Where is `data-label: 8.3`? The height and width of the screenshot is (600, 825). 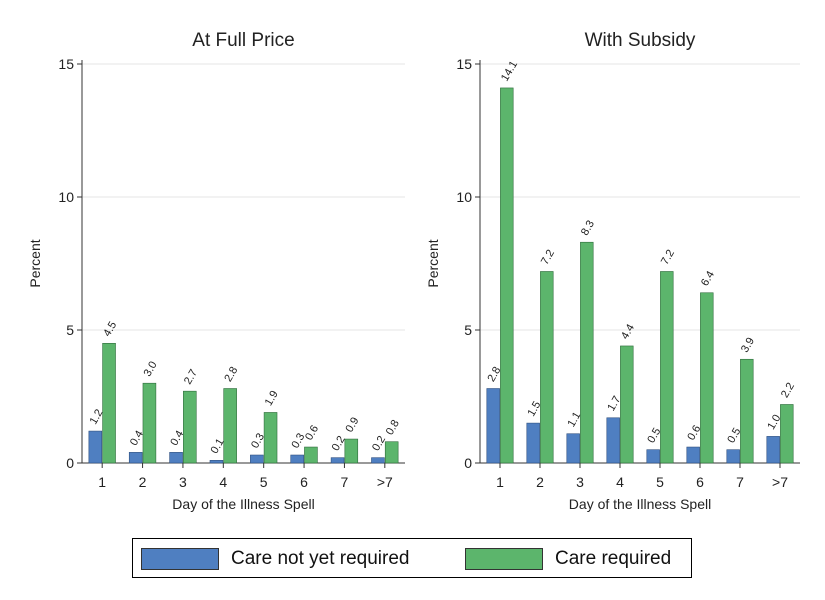 data-label: 8.3 is located at coordinates (588, 227).